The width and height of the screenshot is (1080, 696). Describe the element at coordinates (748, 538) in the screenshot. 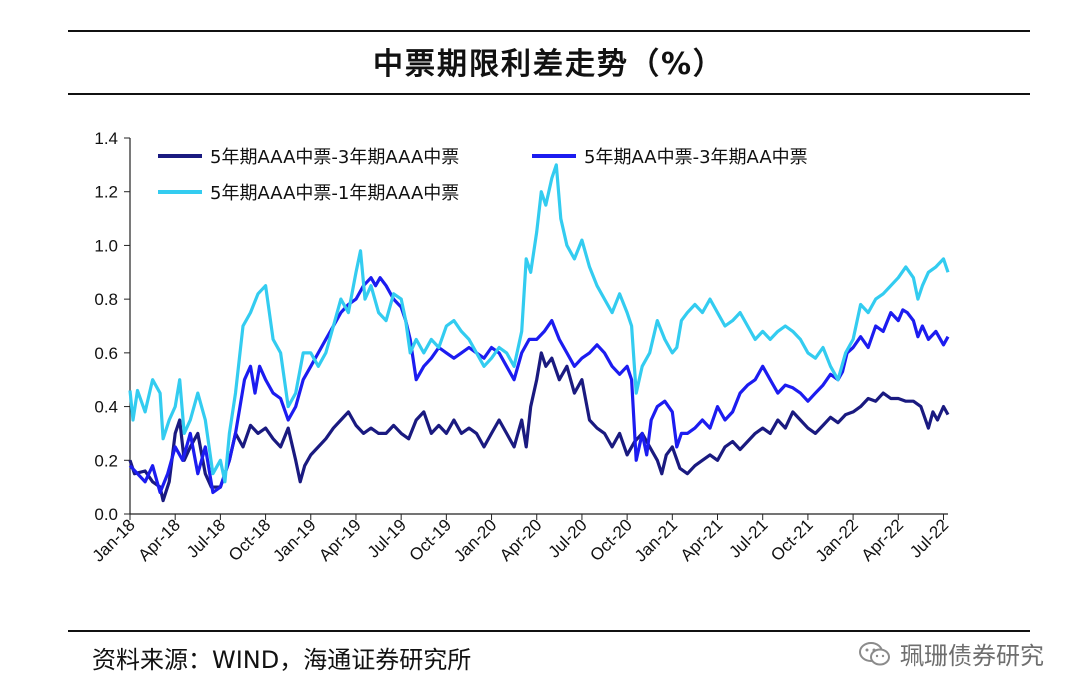

I see `x-tick-label: Jul-21` at that location.